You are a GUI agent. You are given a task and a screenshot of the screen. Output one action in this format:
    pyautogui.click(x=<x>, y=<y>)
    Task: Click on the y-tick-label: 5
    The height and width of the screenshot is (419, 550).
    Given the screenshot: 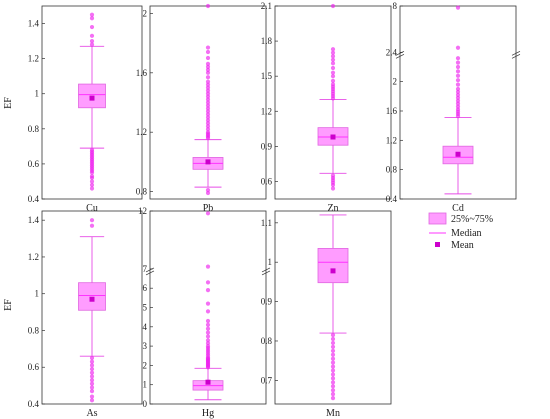 What is the action you would take?
    pyautogui.click(x=145, y=308)
    